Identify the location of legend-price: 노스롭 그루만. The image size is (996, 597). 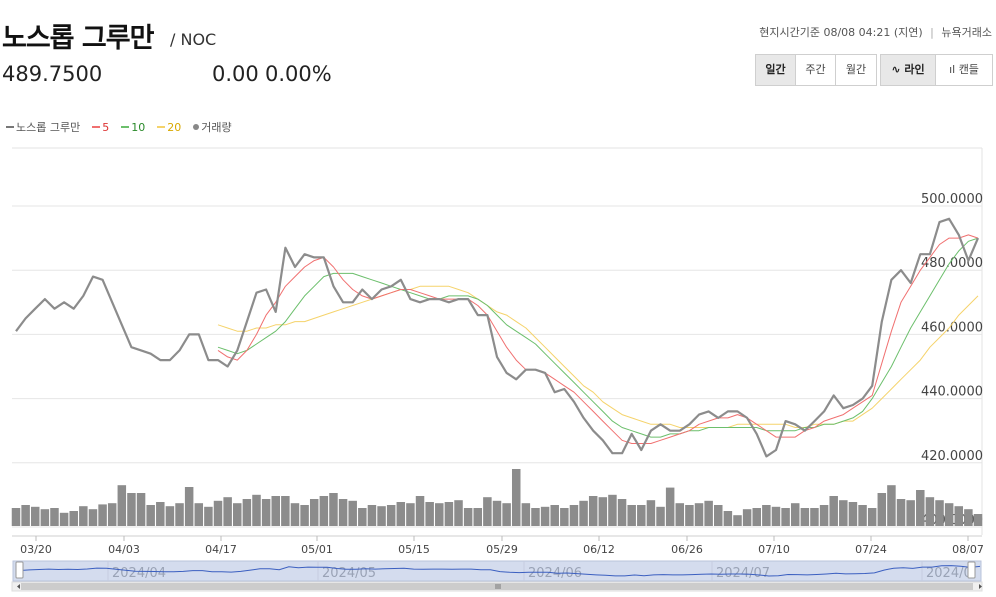
(43, 127).